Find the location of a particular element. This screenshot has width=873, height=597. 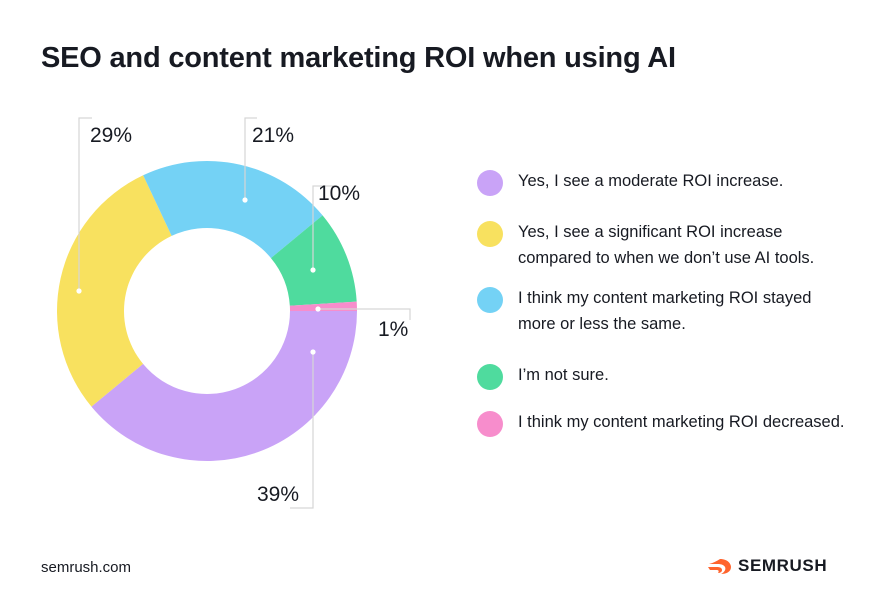

legend-item-moderate-increase: Yes, I see a moderate ROI increase. is located at coordinates (667, 193).